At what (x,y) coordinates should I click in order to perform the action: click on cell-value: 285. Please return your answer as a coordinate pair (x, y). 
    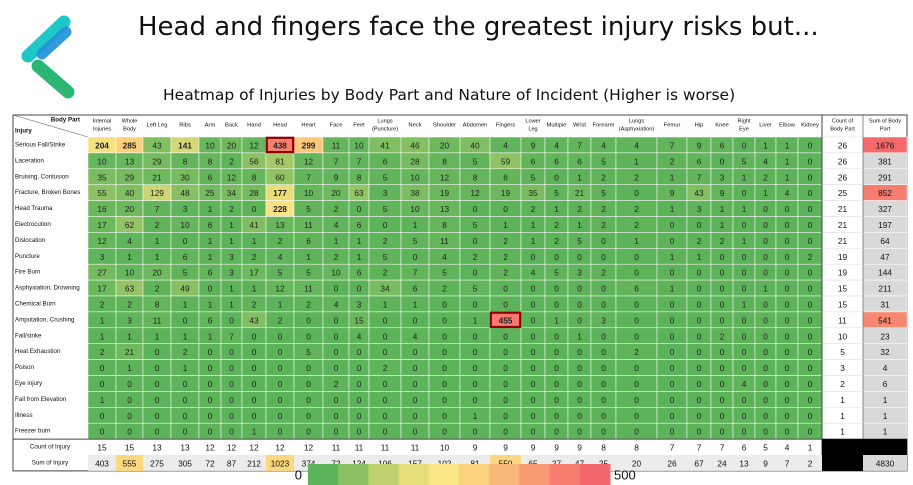
    Looking at the image, I should click on (130, 145).